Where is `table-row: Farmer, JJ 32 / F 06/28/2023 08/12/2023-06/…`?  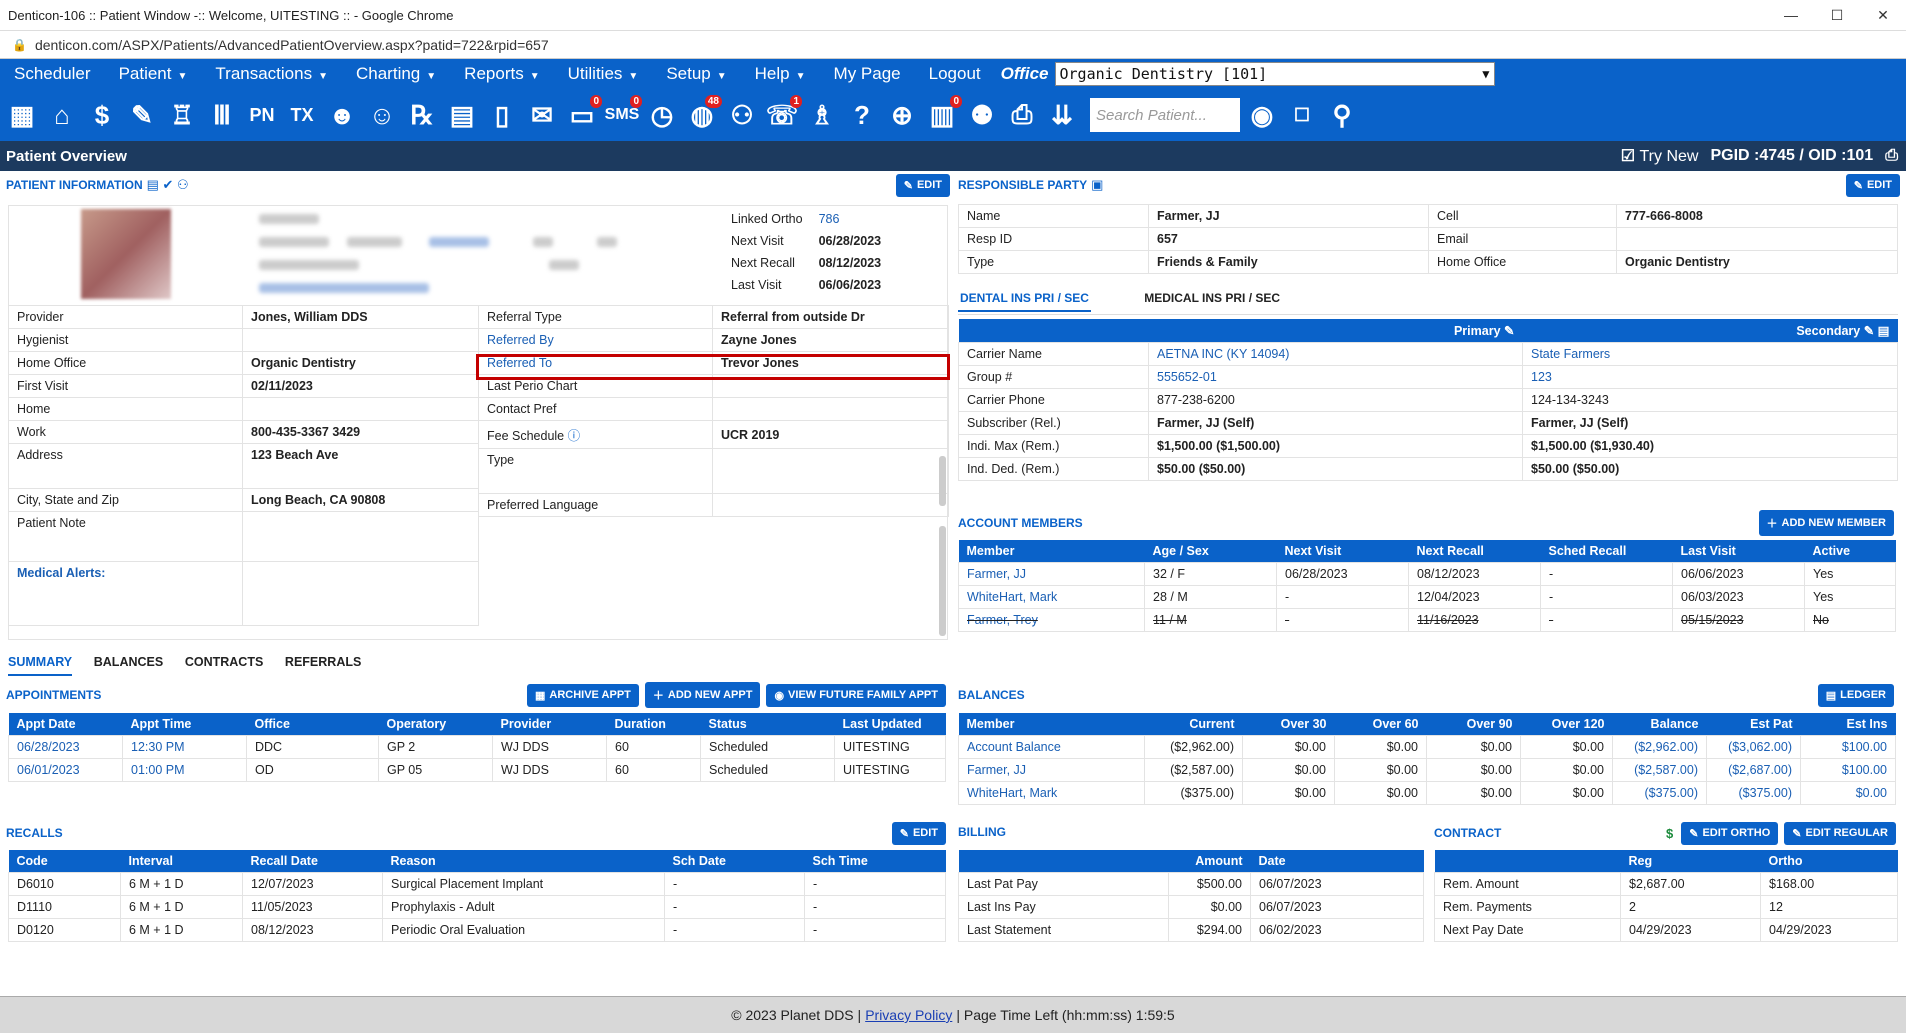
table-row: Farmer, JJ 32 / F 06/28/2023 08/12/2023-06/… is located at coordinates (1427, 574).